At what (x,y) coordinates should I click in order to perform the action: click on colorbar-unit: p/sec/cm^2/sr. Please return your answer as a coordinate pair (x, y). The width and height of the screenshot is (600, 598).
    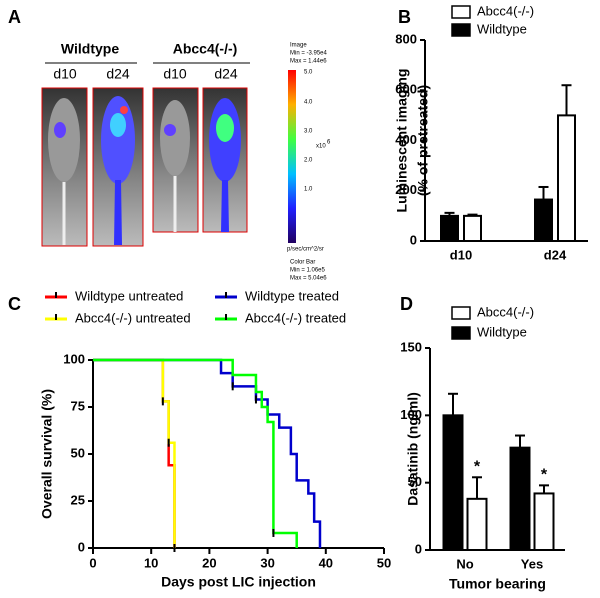
    Looking at the image, I should click on (305, 250).